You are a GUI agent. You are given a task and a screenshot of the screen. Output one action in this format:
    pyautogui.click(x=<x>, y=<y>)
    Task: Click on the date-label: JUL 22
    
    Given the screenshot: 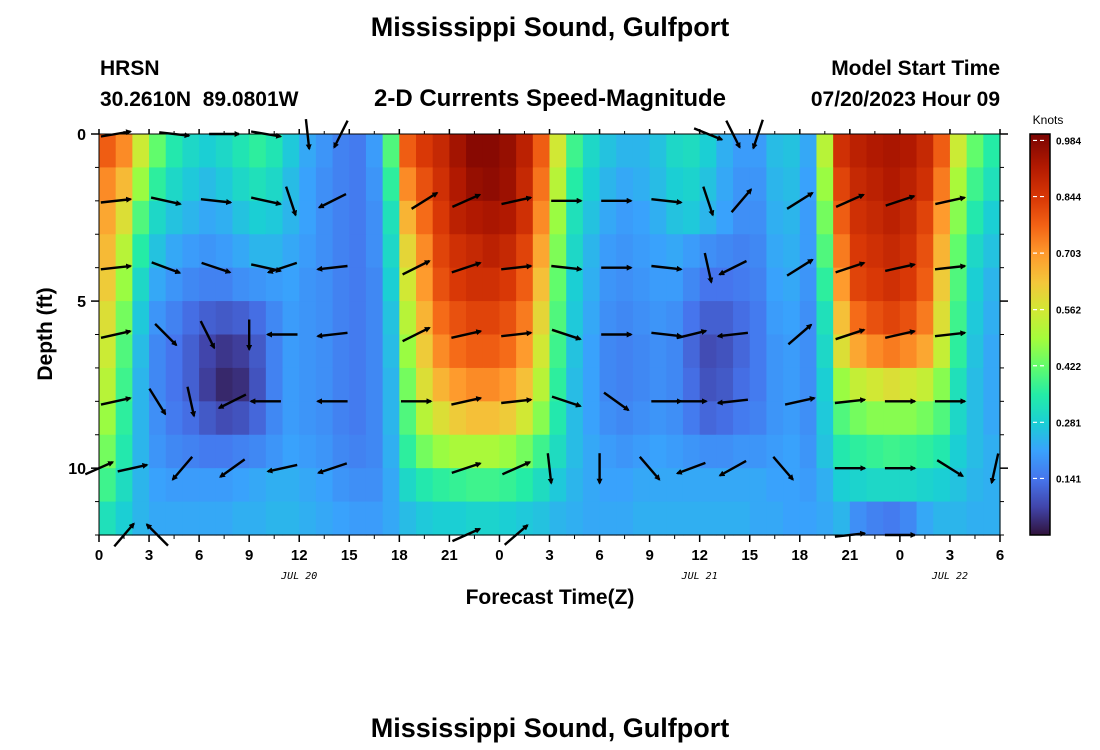 What is the action you would take?
    pyautogui.click(x=949, y=576)
    